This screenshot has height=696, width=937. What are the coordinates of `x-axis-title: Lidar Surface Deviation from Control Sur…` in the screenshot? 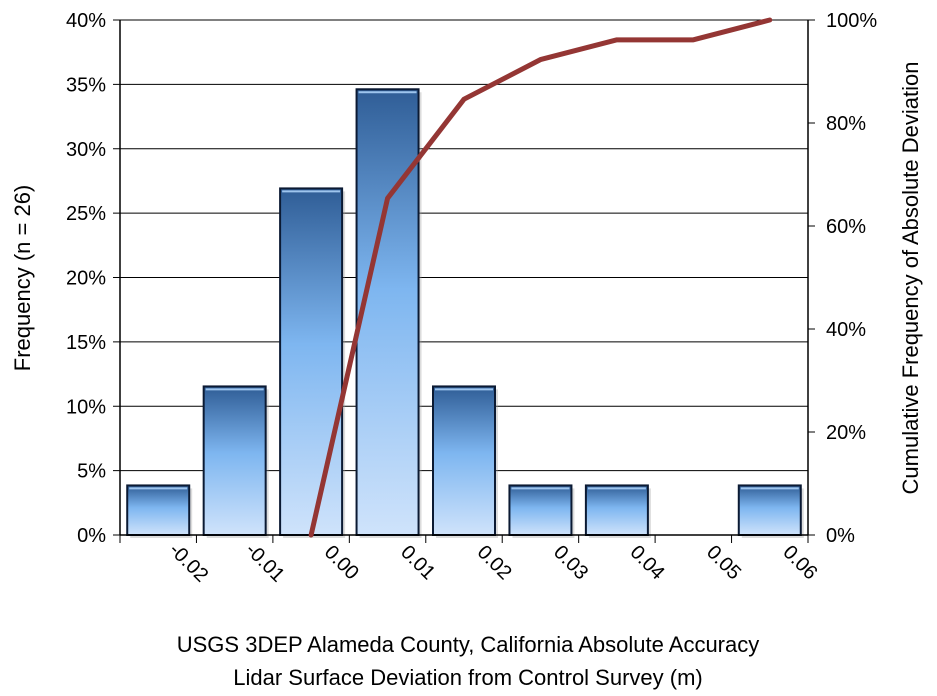 It's located at (468, 677).